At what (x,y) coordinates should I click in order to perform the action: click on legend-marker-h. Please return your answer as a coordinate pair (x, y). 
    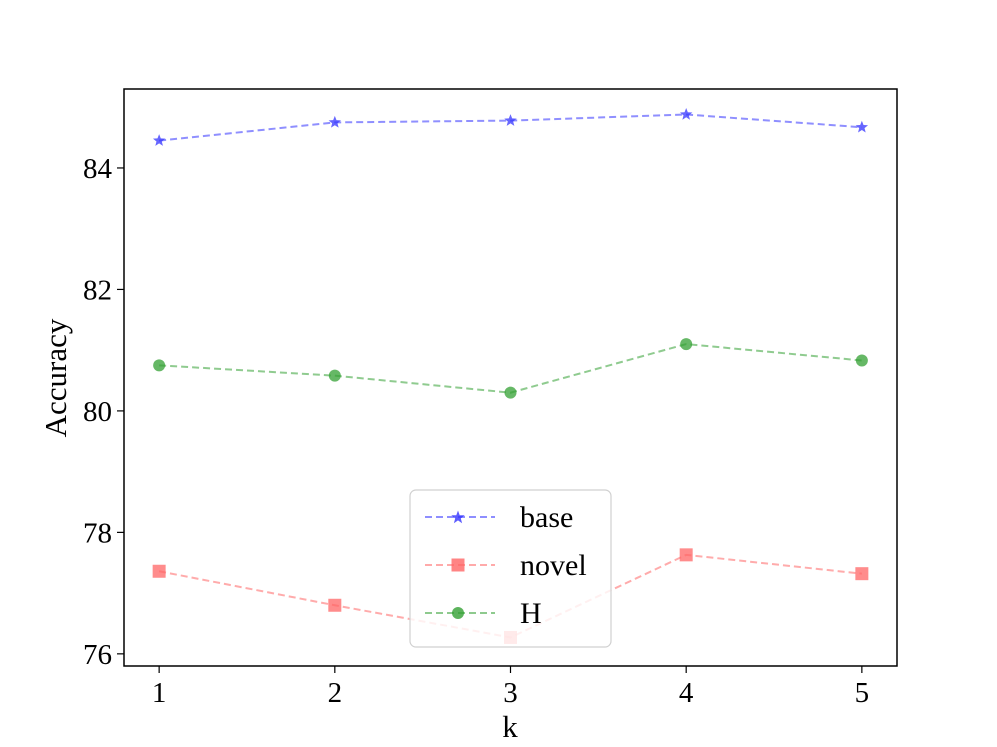
    Looking at the image, I should click on (458, 613).